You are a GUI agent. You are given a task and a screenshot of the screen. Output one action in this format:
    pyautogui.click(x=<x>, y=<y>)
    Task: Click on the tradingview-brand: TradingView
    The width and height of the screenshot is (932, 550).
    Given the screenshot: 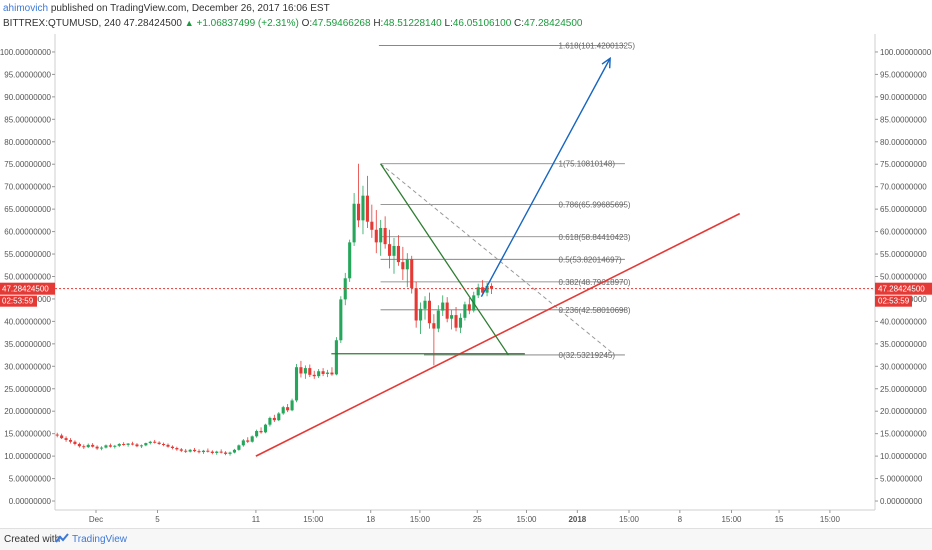 What is the action you would take?
    pyautogui.click(x=100, y=539)
    